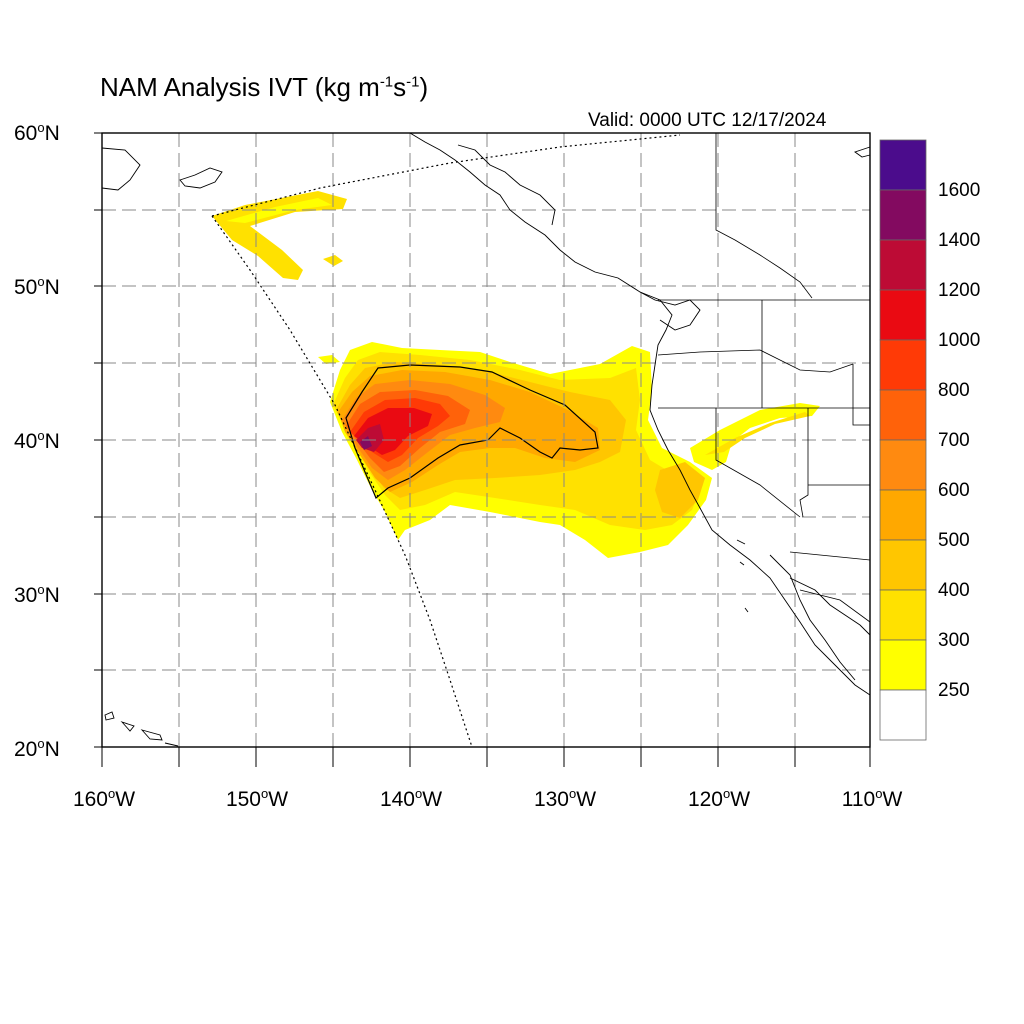 The width and height of the screenshot is (1024, 1024). Describe the element at coordinates (954, 540) in the screenshot. I see `colorbar-label-500: 500` at that location.